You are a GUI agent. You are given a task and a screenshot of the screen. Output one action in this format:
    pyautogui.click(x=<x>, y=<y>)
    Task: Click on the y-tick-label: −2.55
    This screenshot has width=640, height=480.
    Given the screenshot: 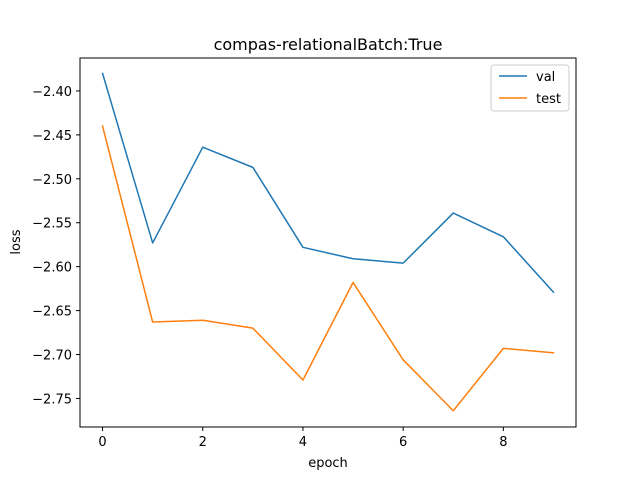 What is the action you would take?
    pyautogui.click(x=52, y=224)
    